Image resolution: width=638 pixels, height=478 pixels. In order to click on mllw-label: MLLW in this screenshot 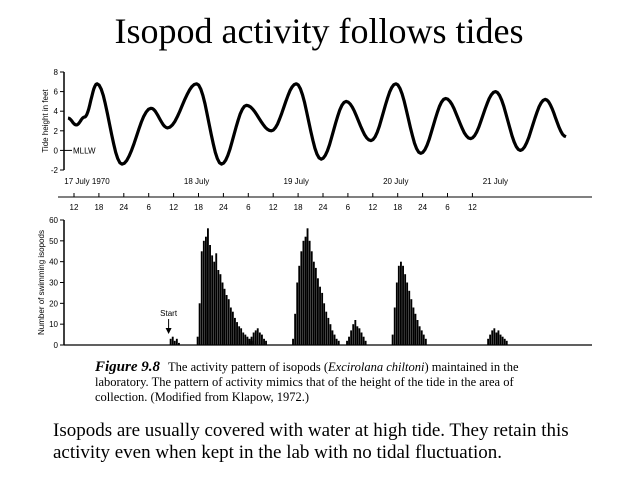, I will do `click(84, 150)`.